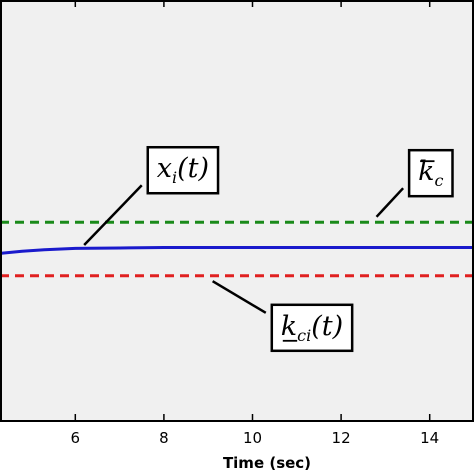 The width and height of the screenshot is (474, 474). What do you see at coordinates (151, 195) in the screenshot?
I see `annotation-0: xi(t)` at bounding box center [151, 195].